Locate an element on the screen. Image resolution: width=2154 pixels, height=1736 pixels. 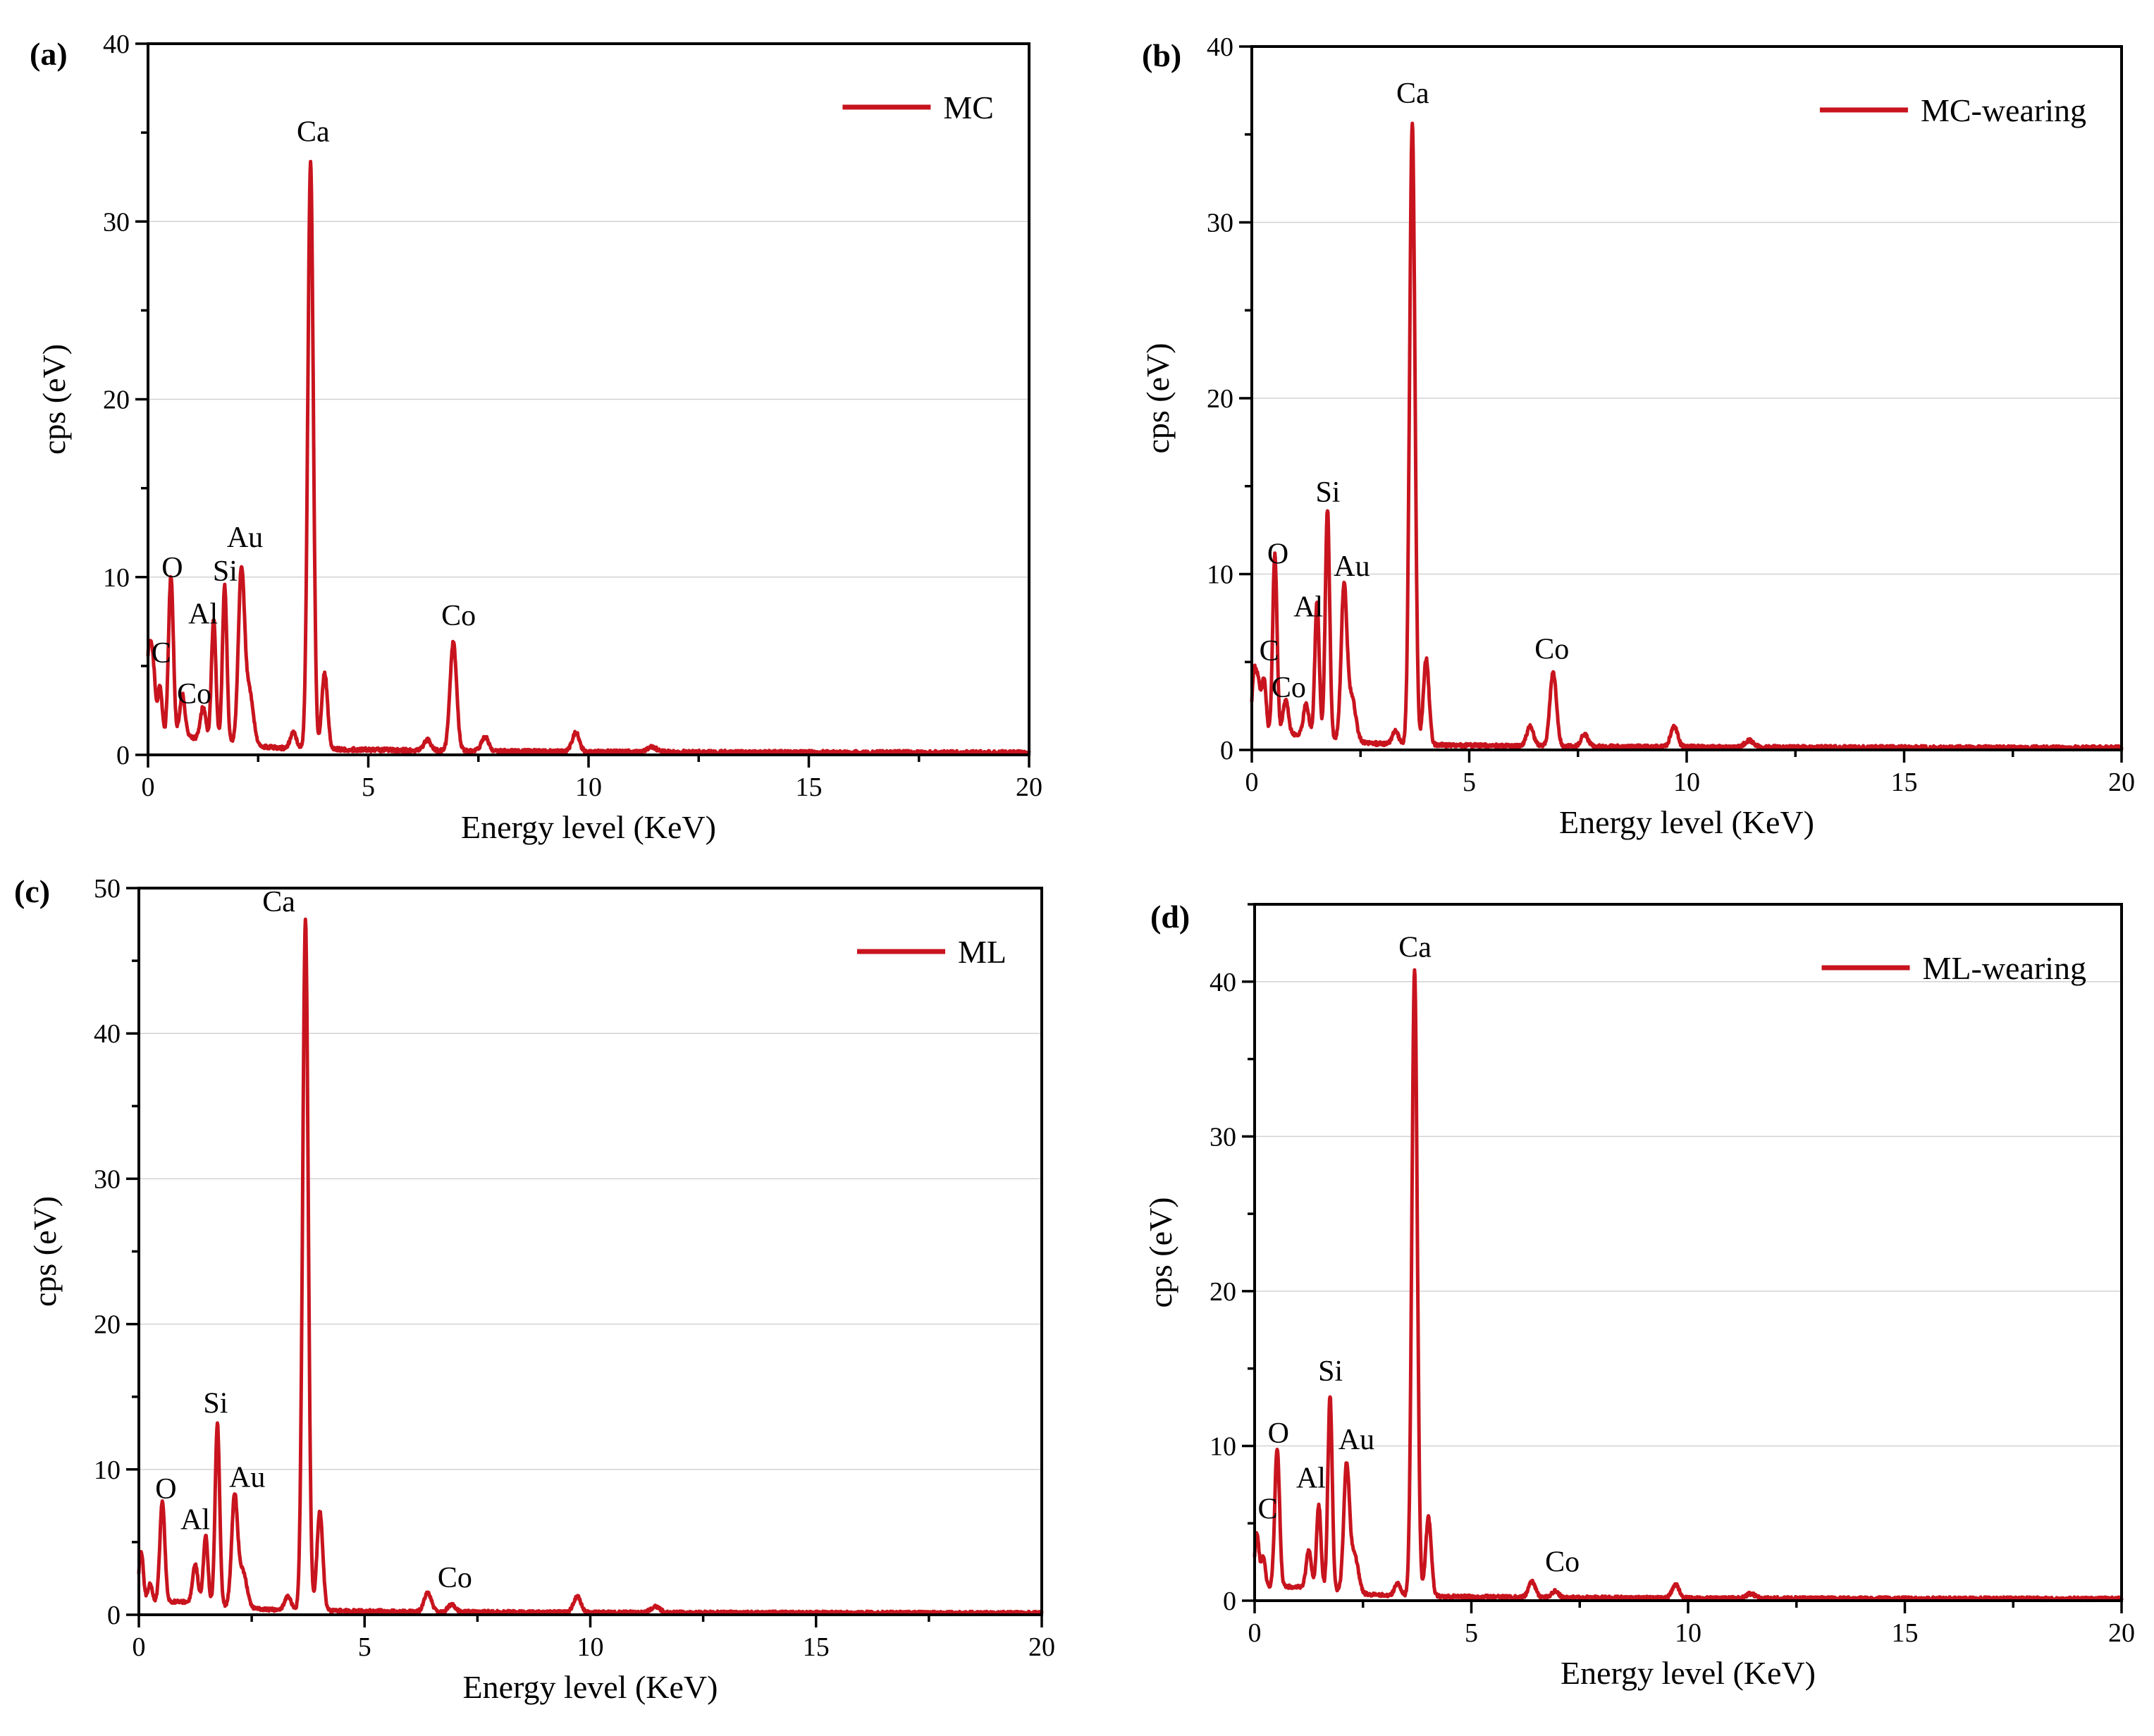
legend-label: ML is located at coordinates (982, 952).